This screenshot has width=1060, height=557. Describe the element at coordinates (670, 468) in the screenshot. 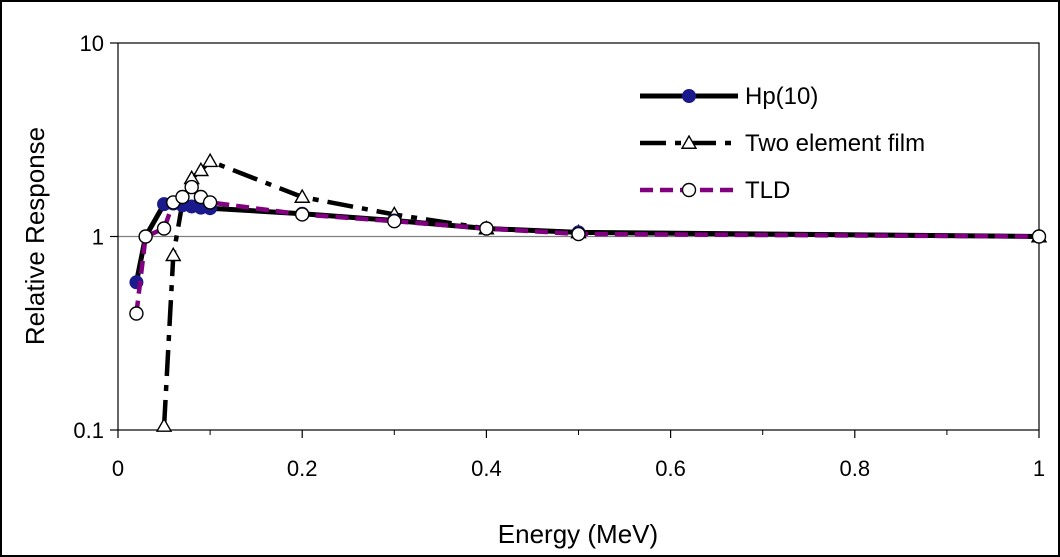

I see `x-tick-label: 0.6` at that location.